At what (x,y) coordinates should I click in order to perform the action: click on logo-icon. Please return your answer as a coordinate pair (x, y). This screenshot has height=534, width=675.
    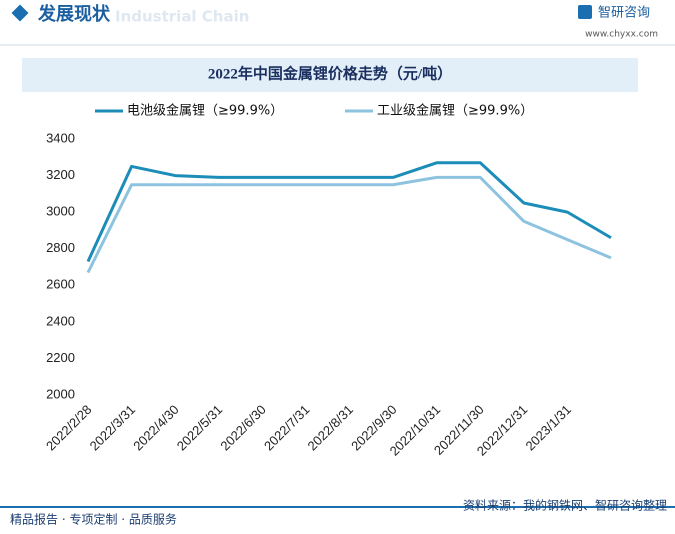
    Looking at the image, I should click on (585, 12).